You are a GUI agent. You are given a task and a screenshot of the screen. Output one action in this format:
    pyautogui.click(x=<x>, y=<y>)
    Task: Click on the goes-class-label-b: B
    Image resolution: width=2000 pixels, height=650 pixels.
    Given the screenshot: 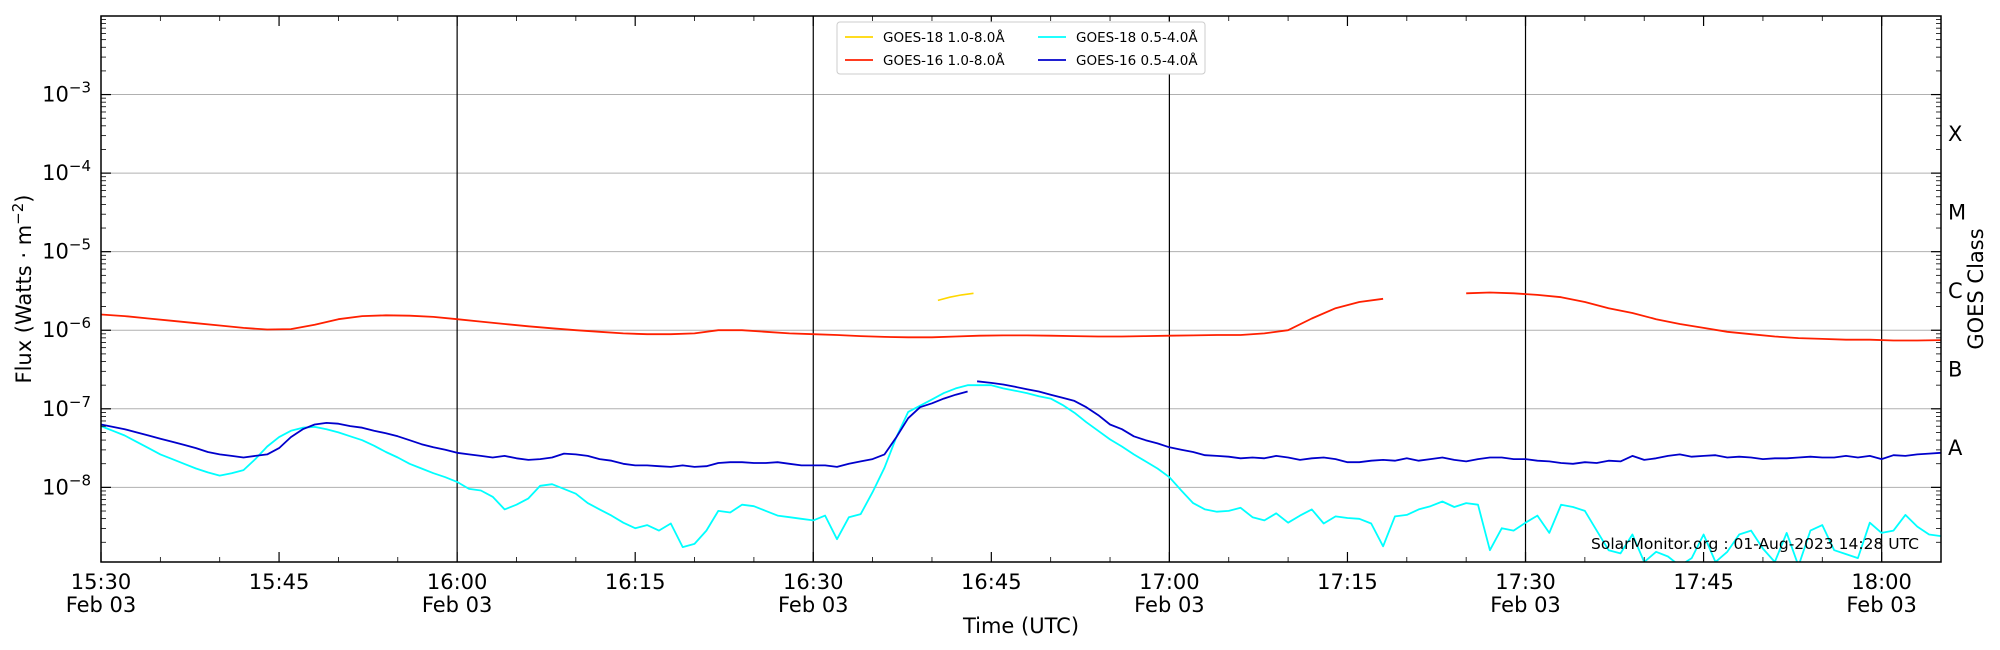 What is the action you would take?
    pyautogui.click(x=1955, y=370)
    